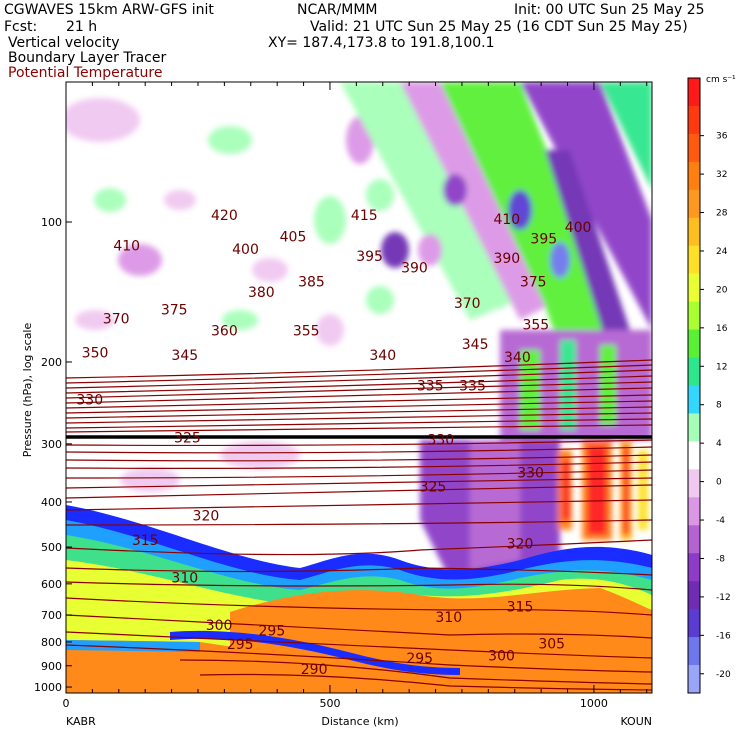 Image resolution: width=740 pixels, height=740 pixels. What do you see at coordinates (51, 362) in the screenshot?
I see `y-tick-label: 200` at bounding box center [51, 362].